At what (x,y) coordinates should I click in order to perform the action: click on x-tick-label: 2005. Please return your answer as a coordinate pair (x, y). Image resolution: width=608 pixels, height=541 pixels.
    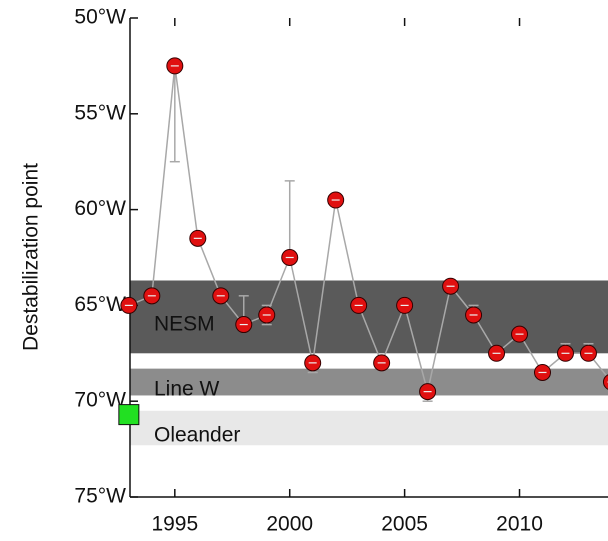
    Looking at the image, I should click on (404, 524).